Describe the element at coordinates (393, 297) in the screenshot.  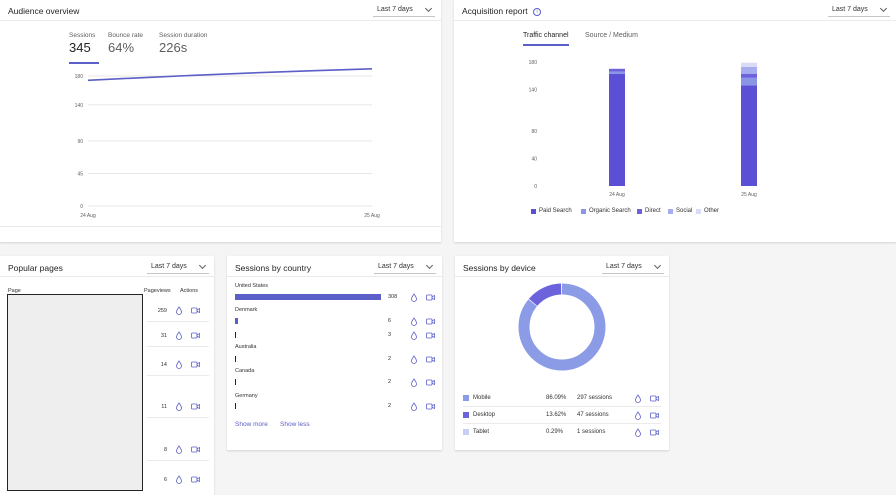
I see `country-value: 308` at that location.